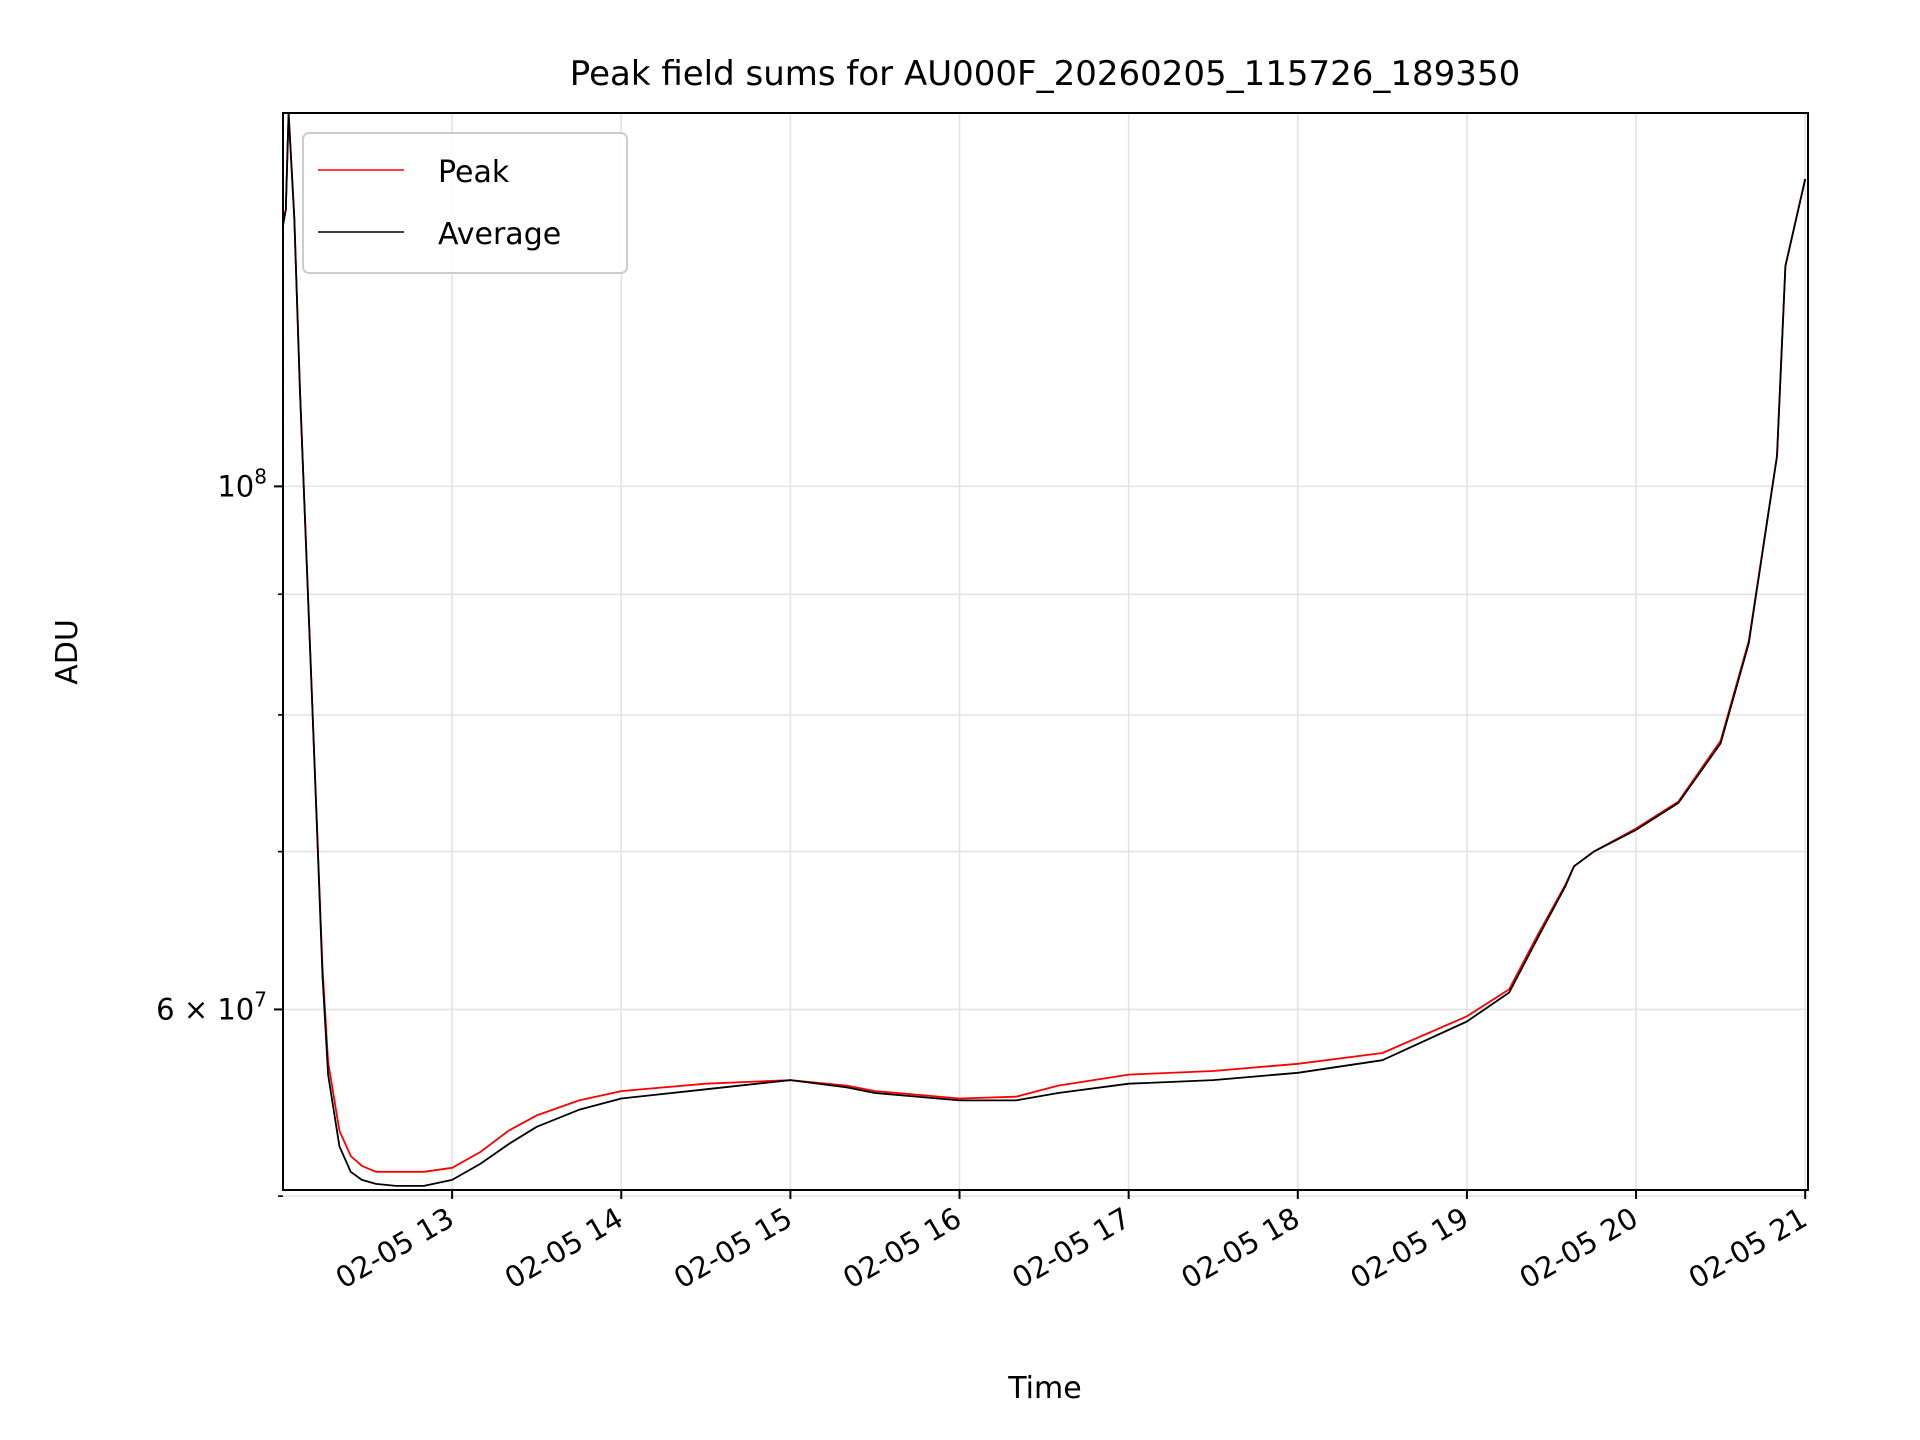 Image resolution: width=1920 pixels, height=1440 pixels. What do you see at coordinates (205, 1009) in the screenshot?
I see `y-tick-label-base: 6 × 10` at bounding box center [205, 1009].